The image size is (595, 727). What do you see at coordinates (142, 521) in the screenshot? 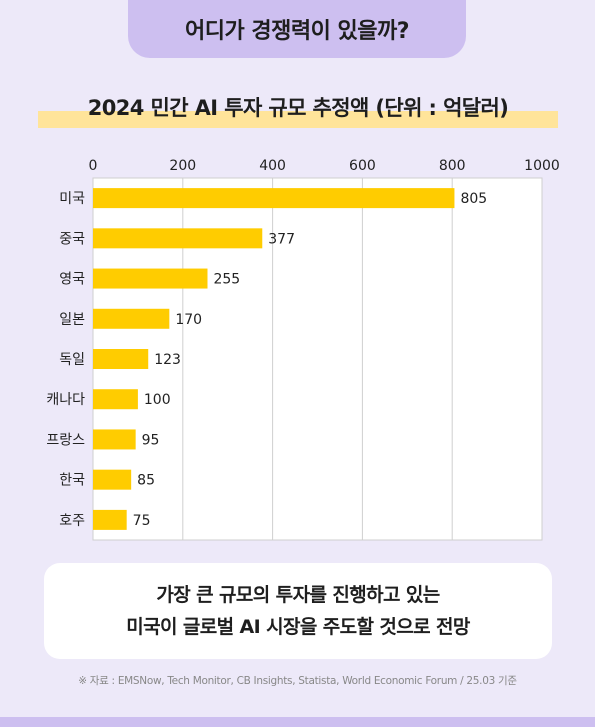
I see `value-label-8: 75` at bounding box center [142, 521].